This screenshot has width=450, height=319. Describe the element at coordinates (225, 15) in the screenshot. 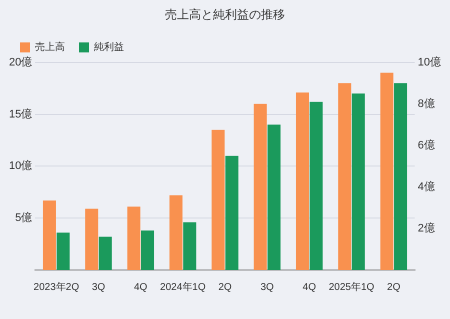

I see `chart-title: 売上高と純利益の推移` at that location.